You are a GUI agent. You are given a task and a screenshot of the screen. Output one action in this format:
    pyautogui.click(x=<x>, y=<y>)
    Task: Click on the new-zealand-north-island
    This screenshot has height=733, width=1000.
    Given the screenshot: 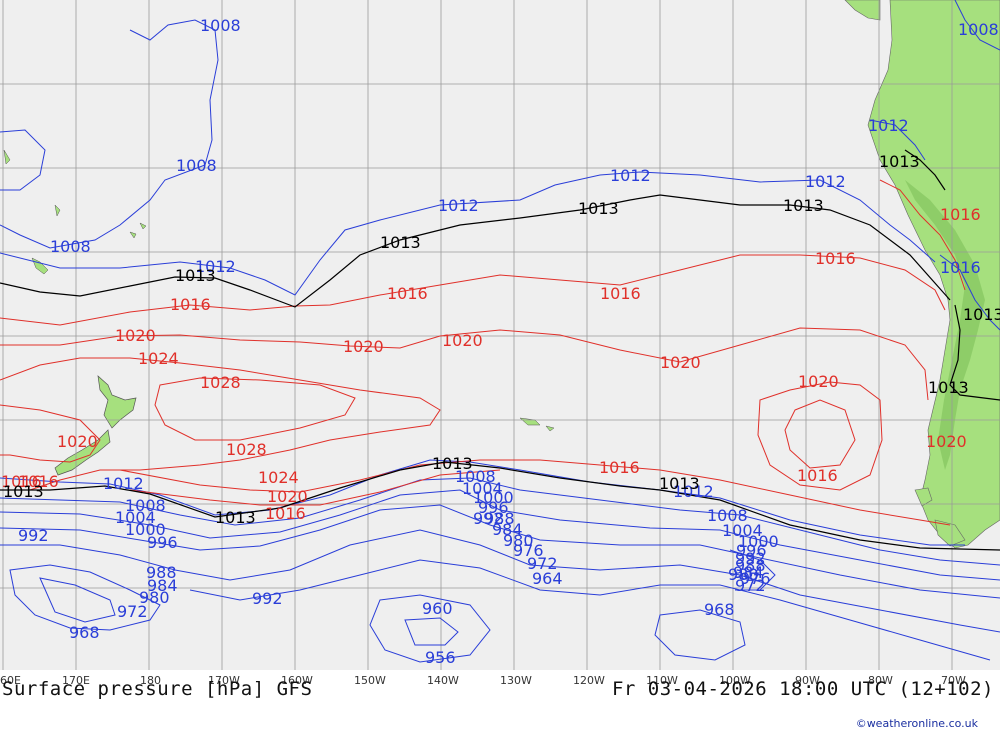 What is the action you would take?
    pyautogui.click(x=117, y=402)
    